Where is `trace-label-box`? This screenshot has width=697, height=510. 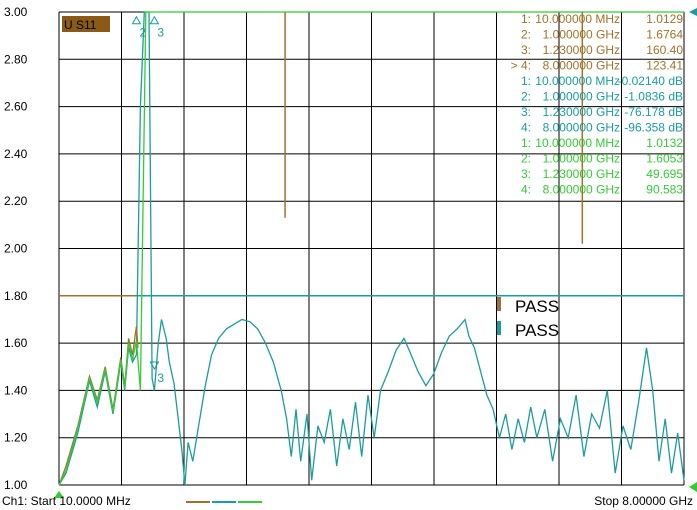 trace-label-box is located at coordinates (86, 24).